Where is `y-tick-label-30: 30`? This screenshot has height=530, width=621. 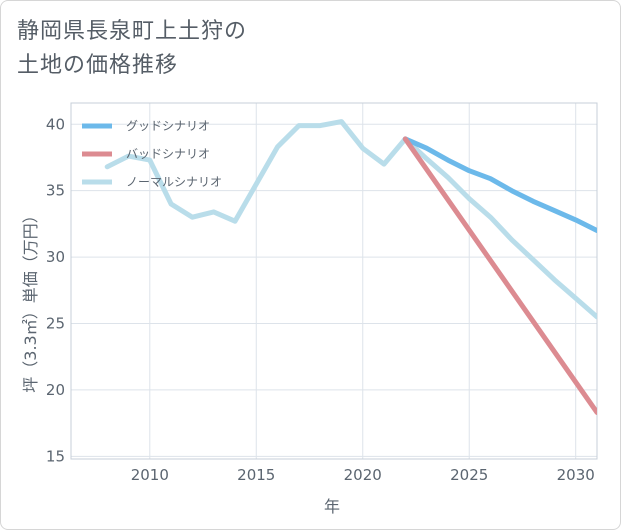
y-tick-label-30: 30 is located at coordinates (55, 257).